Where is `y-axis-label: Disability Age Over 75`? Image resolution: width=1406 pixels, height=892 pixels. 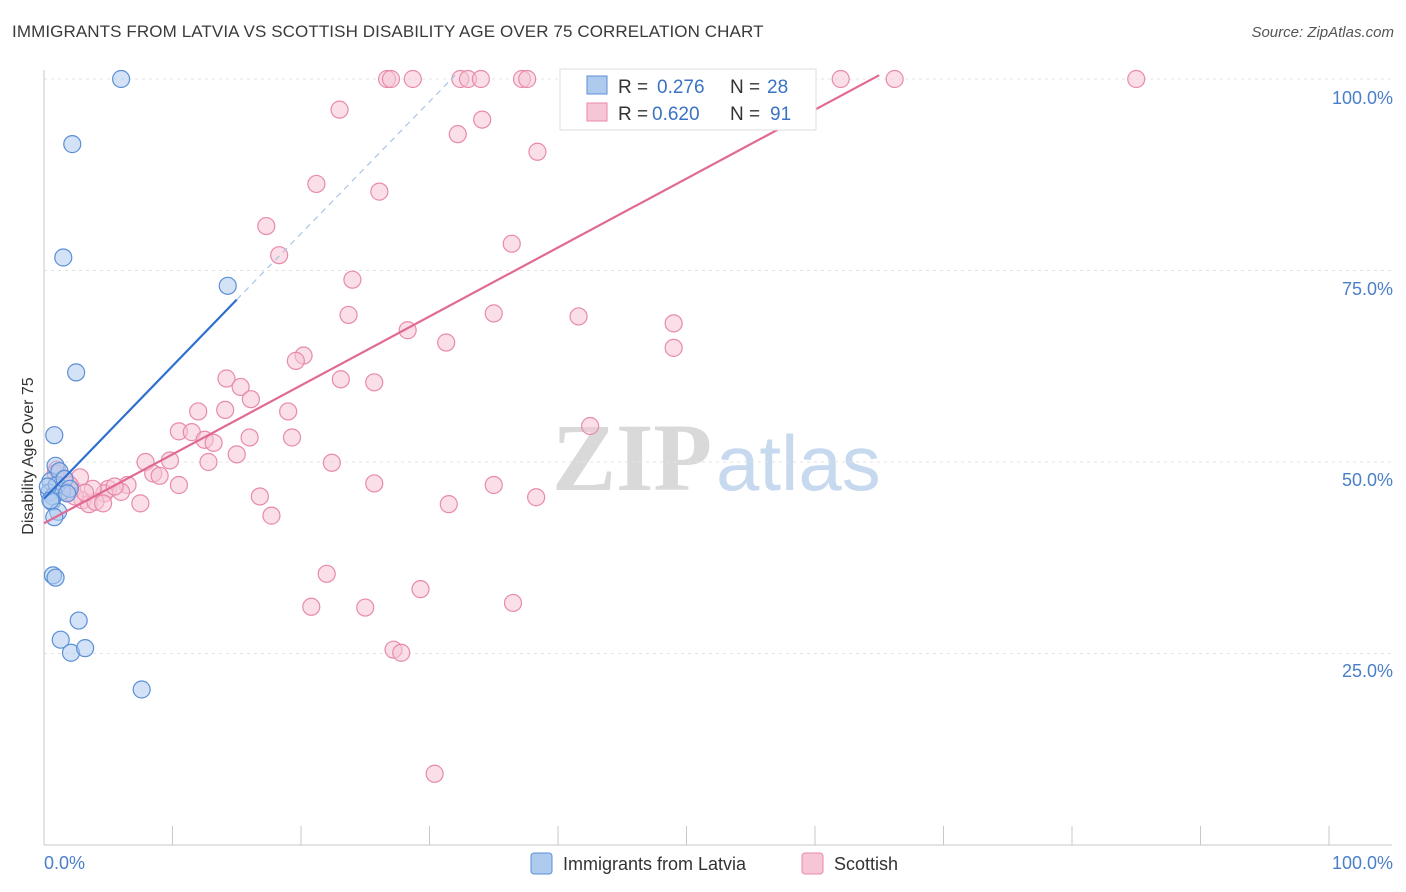 y-axis-label: Disability Age Over 75 is located at coordinates (28, 456).